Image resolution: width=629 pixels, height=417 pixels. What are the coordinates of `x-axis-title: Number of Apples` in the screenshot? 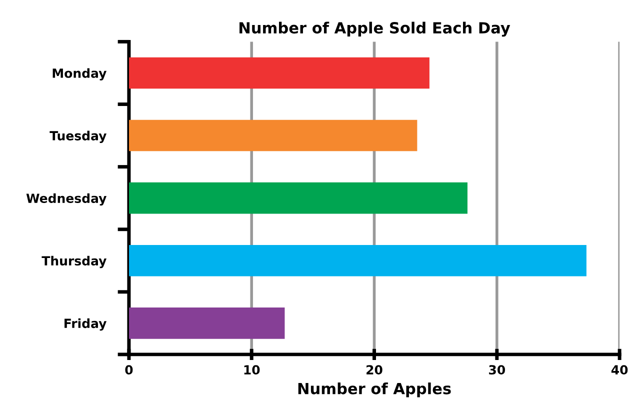 It's located at (374, 390).